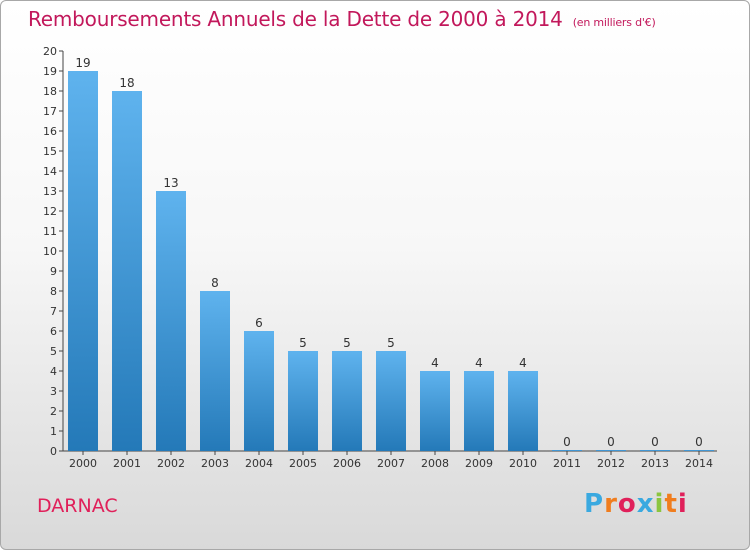  I want to click on bar-2004, so click(259, 391).